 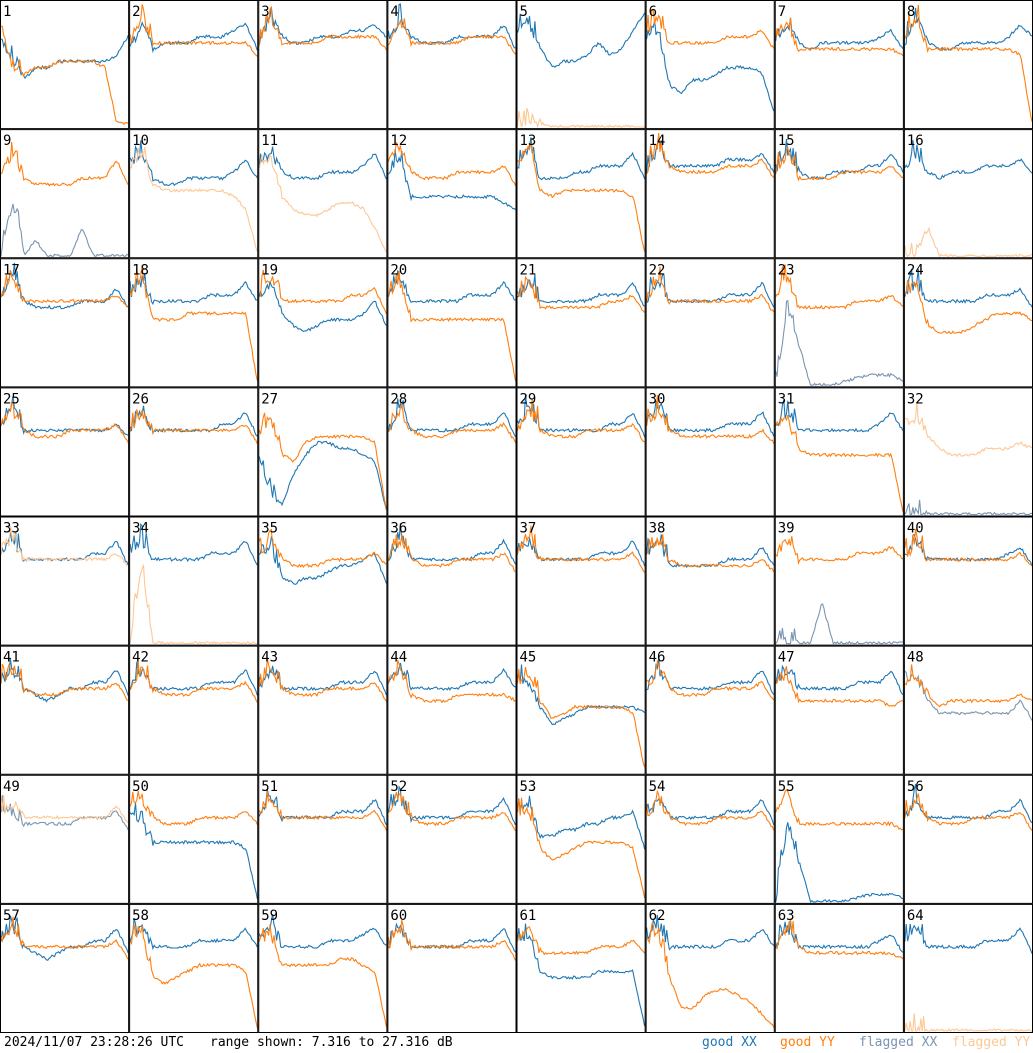 What do you see at coordinates (839, 710) in the screenshot?
I see `panel-47: 47` at bounding box center [839, 710].